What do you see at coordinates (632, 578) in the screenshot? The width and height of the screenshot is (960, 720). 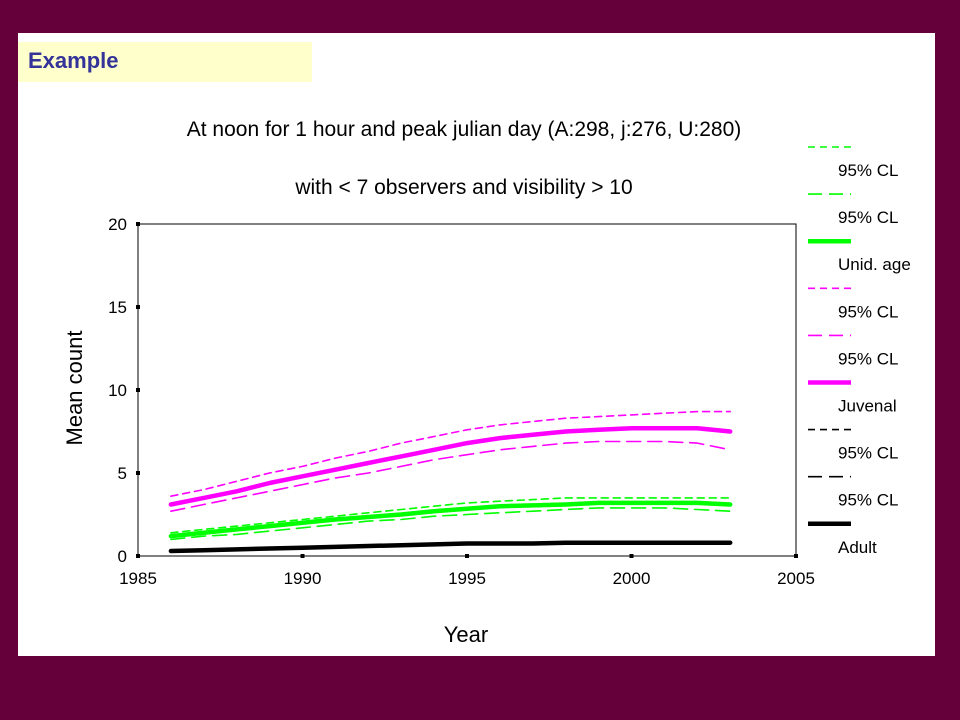 I see `x-tick-label: 2000` at bounding box center [632, 578].